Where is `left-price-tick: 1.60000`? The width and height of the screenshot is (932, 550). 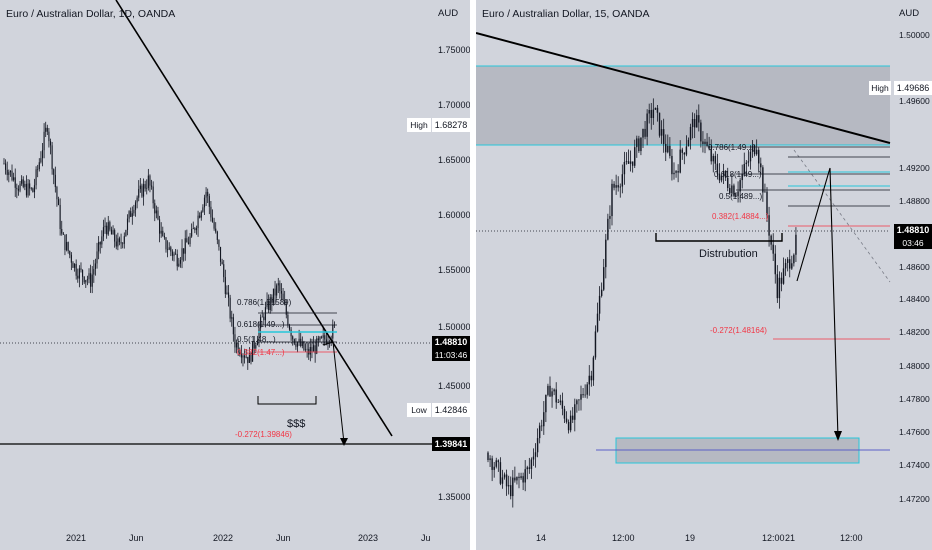 left-price-tick: 1.60000 is located at coordinates (454, 215).